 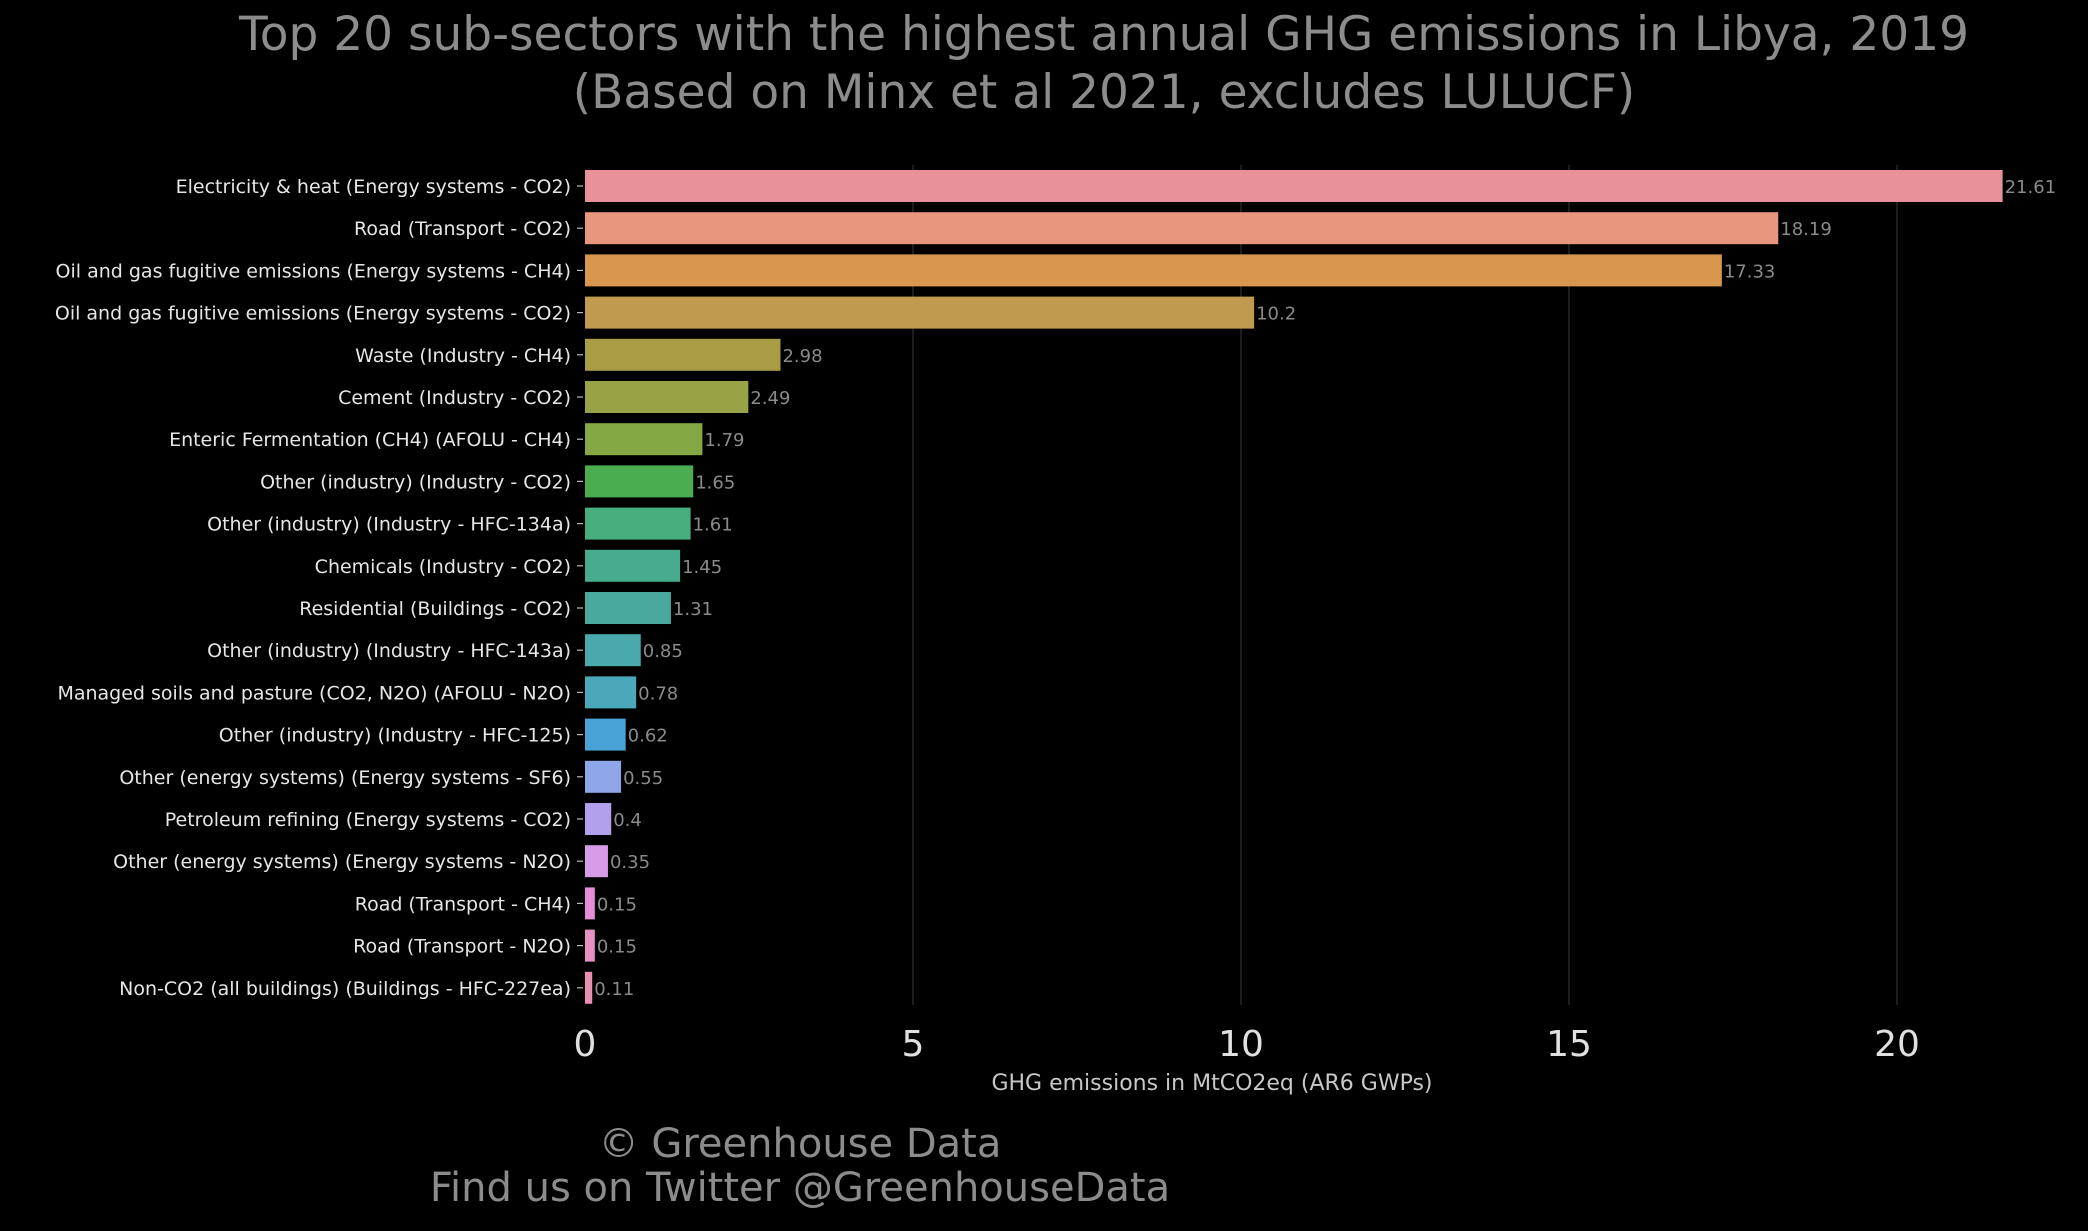 I want to click on value-label: 0.55, so click(x=643, y=778).